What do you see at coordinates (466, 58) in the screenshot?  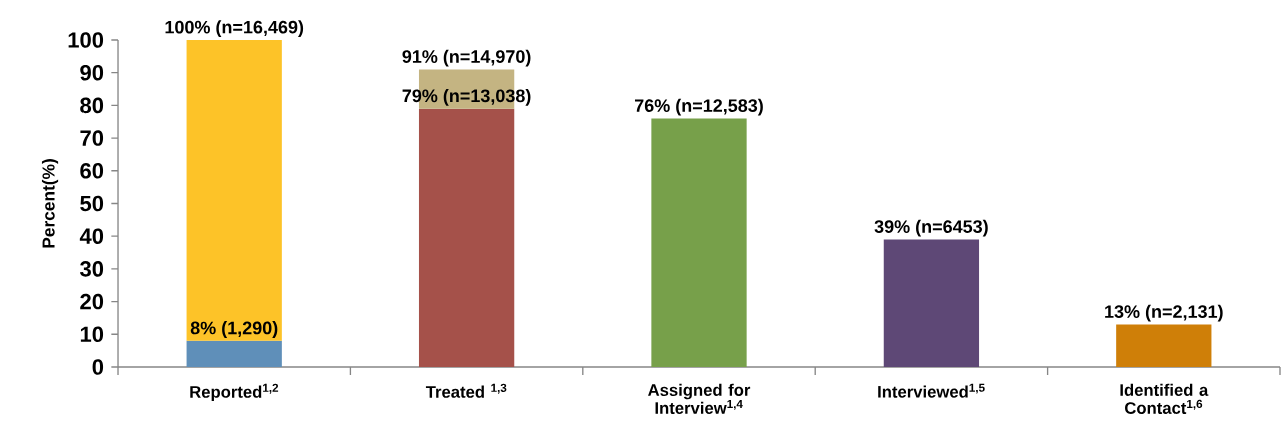 I see `total-label: 91% (n=14,970)` at bounding box center [466, 58].